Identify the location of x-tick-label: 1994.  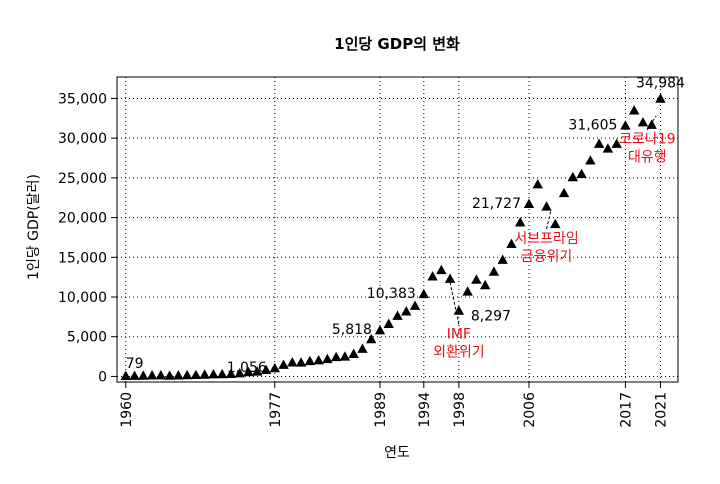
(425, 410).